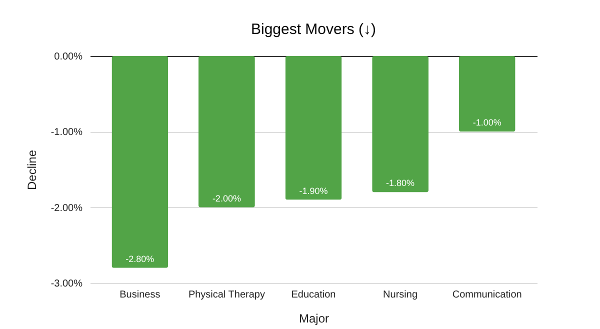 Image resolution: width=600 pixels, height=329 pixels. I want to click on y-tick-label: -1.00%, so click(66, 132).